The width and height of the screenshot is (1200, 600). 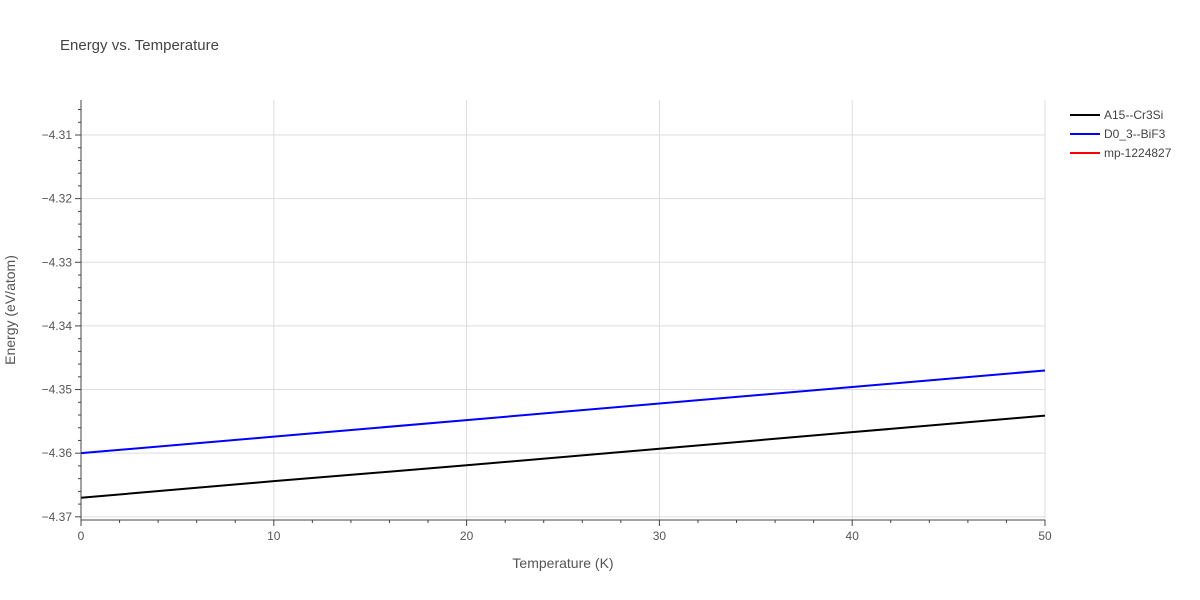 I want to click on legend-item: D0_3--BiF3, so click(x=1118, y=134).